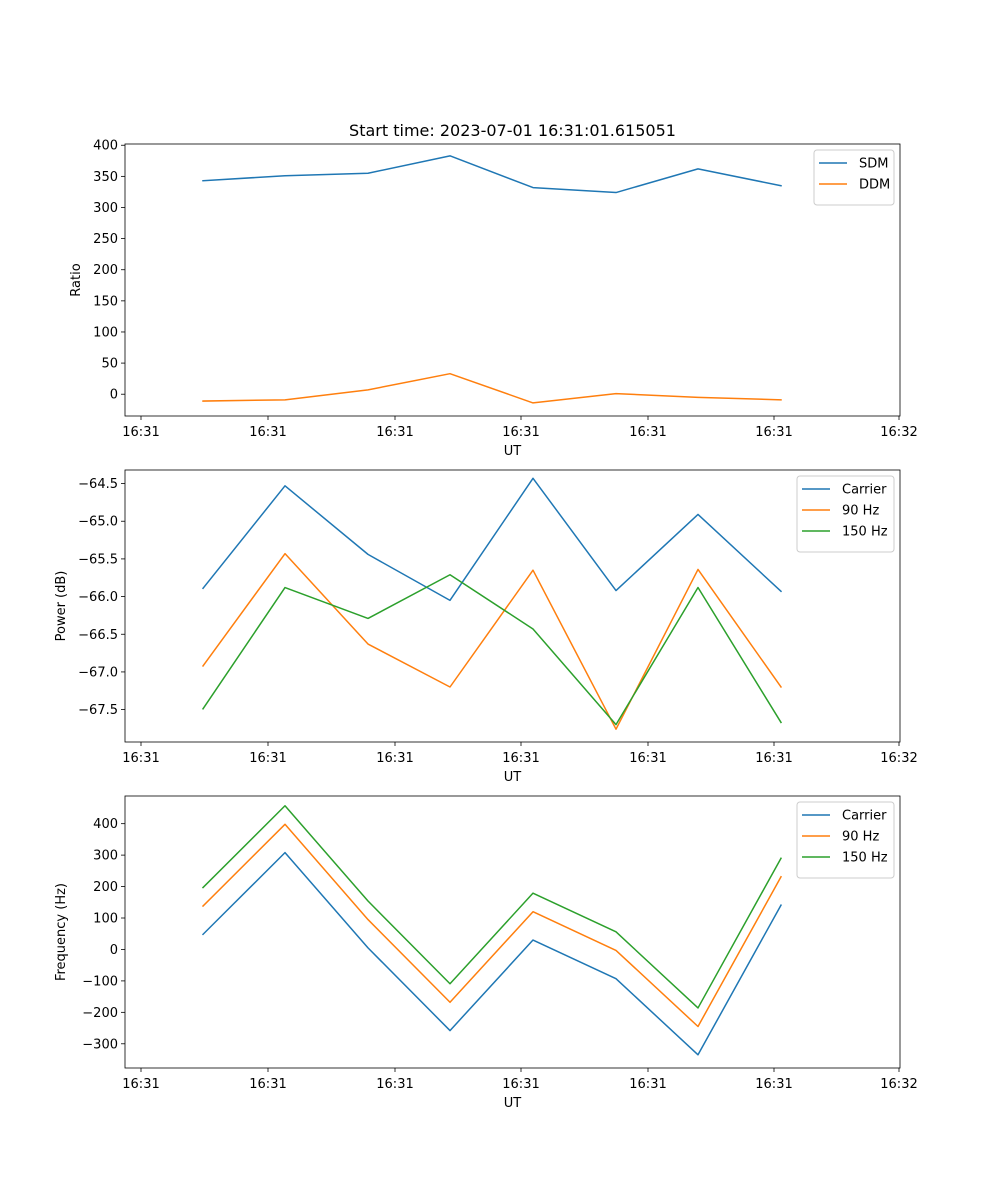 This screenshot has width=1000, height=1200. What do you see at coordinates (98, 672) in the screenshot?
I see `y-tick-label: −67.0` at bounding box center [98, 672].